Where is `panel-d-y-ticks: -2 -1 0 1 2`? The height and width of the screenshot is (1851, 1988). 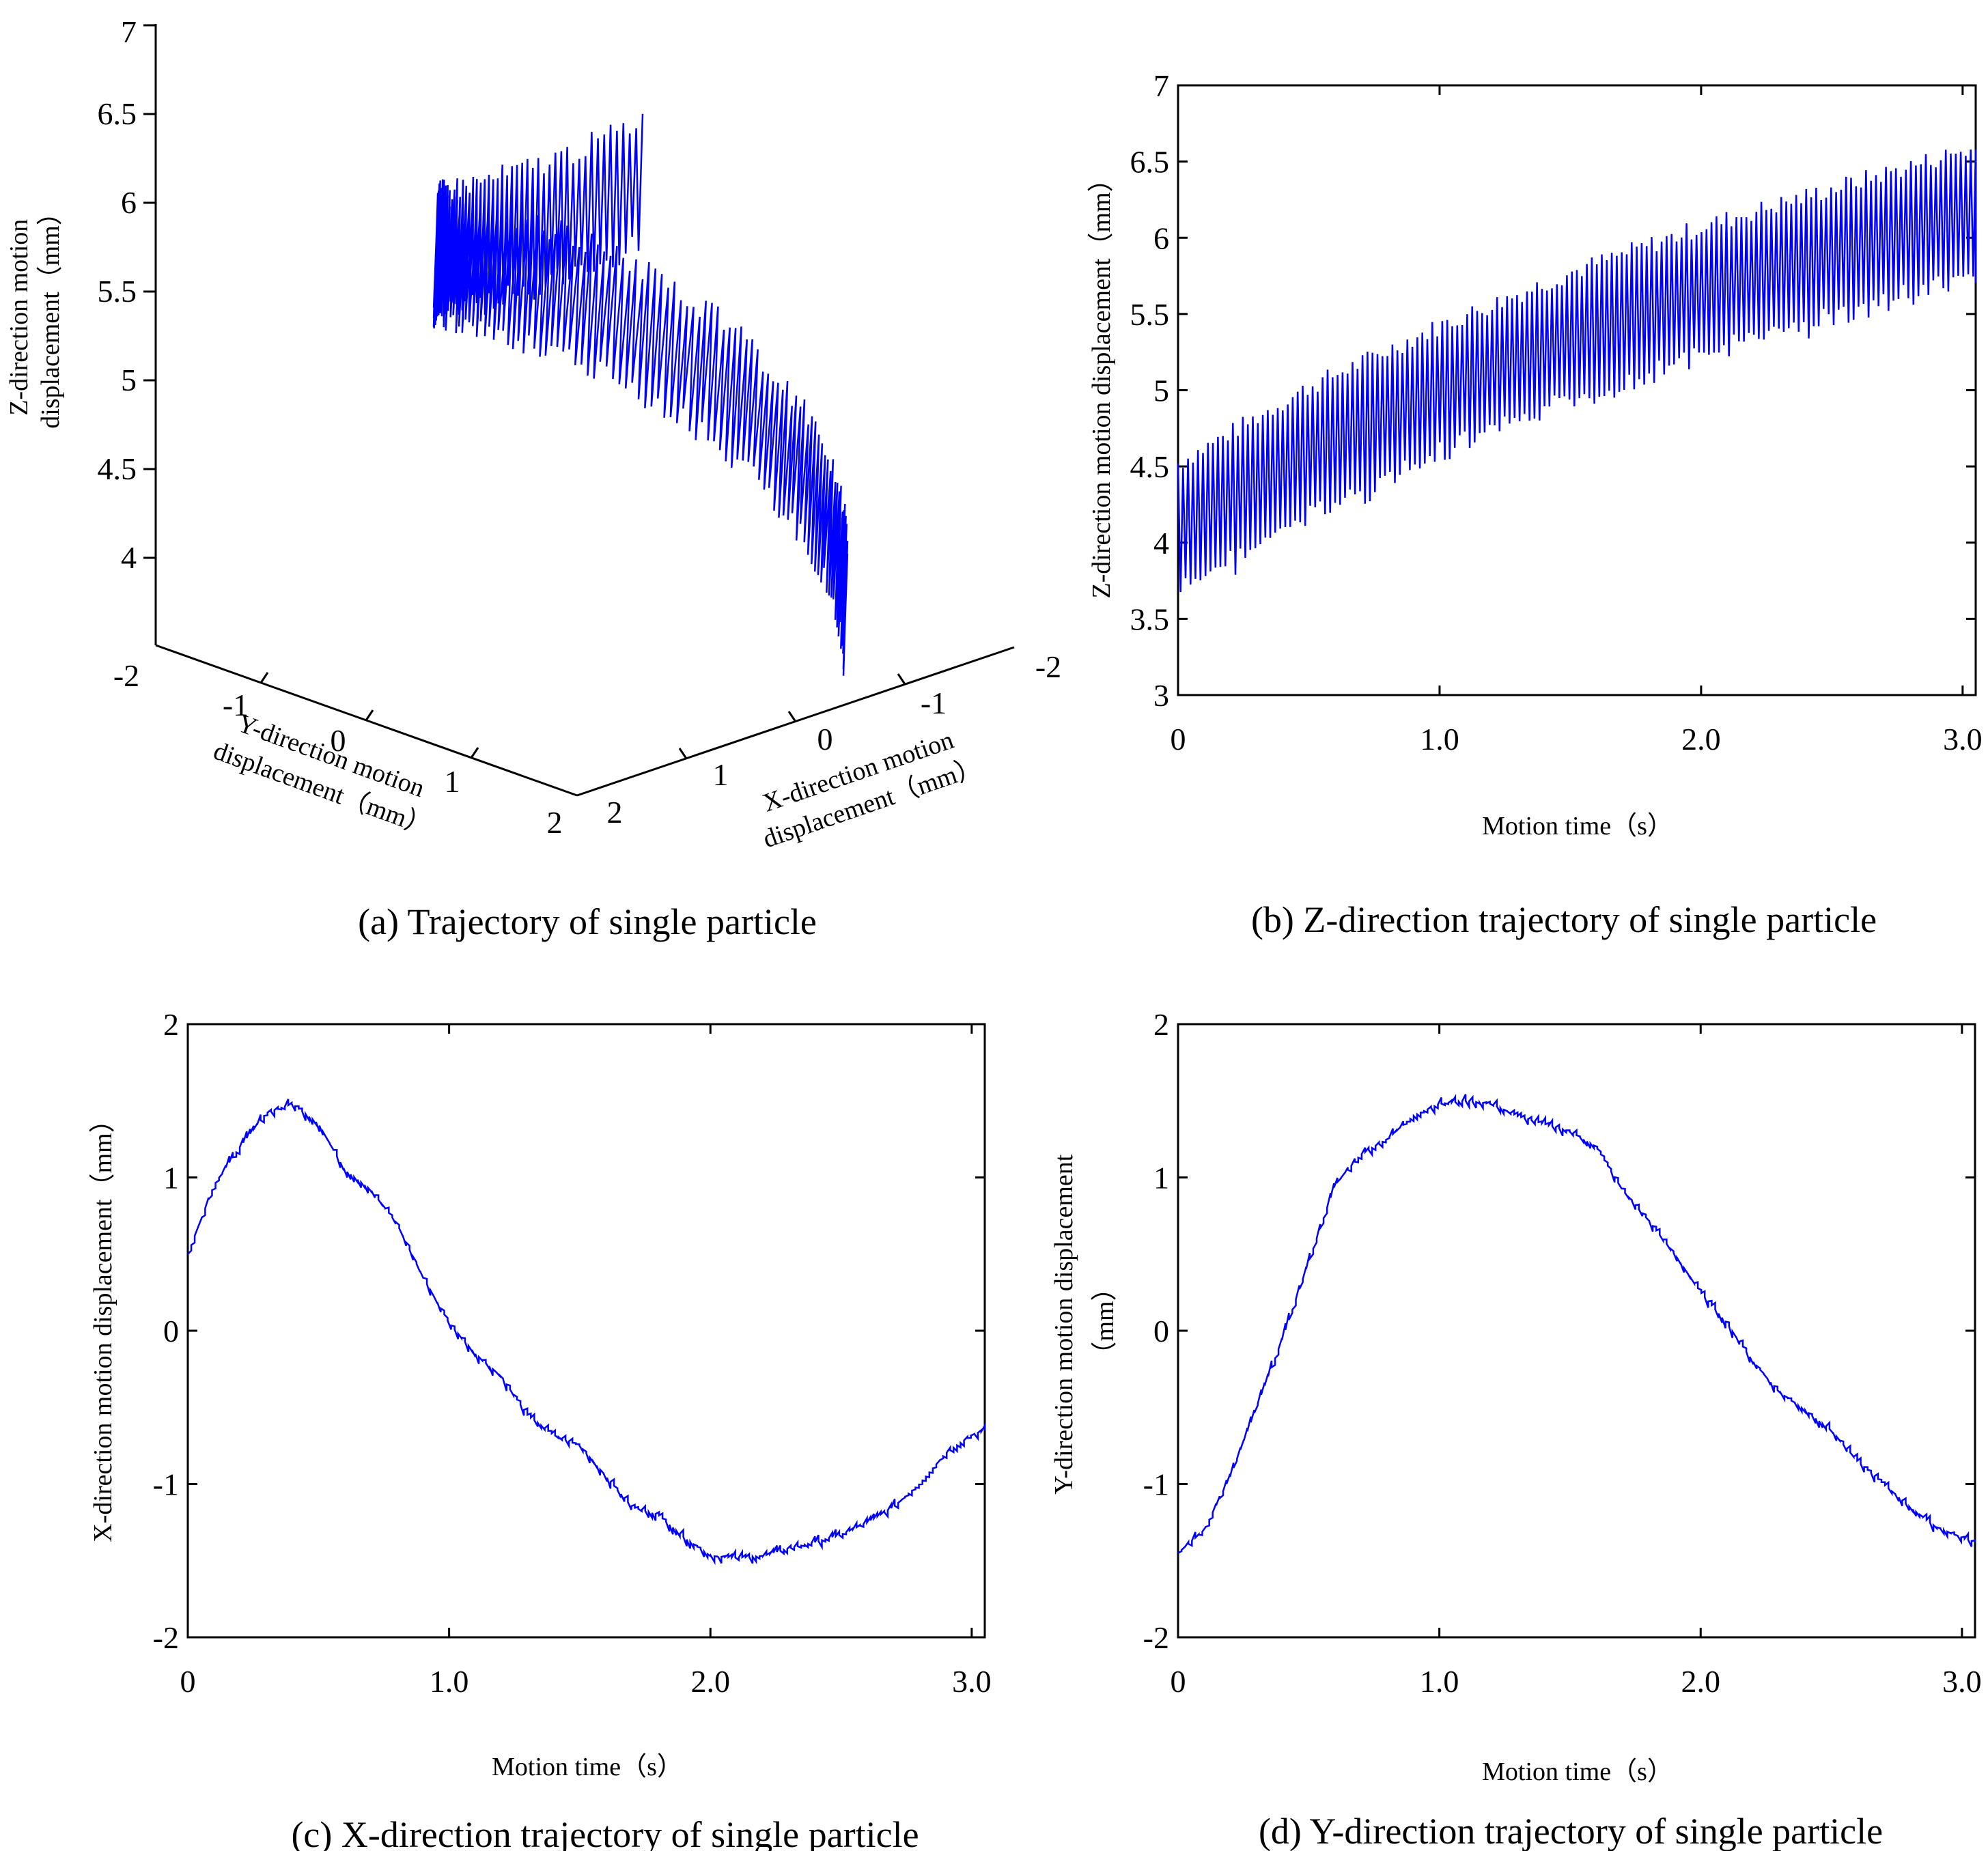 panel-d-y-ticks: -2 -1 0 1 2 is located at coordinates (1559, 1331).